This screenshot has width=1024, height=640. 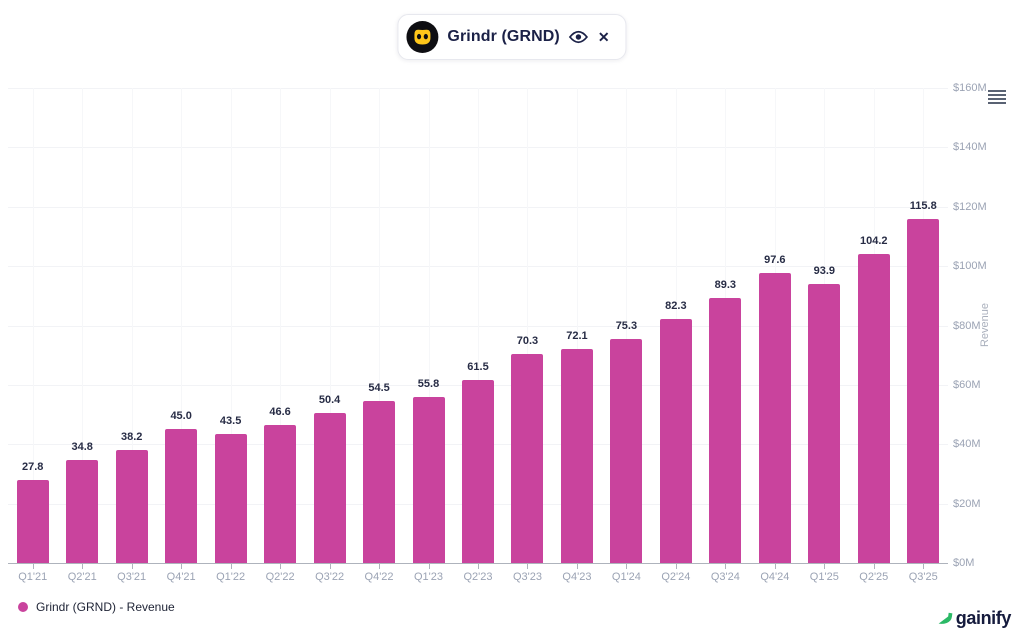 I want to click on x-axis-tick-label: Q3'25, so click(x=923, y=577).